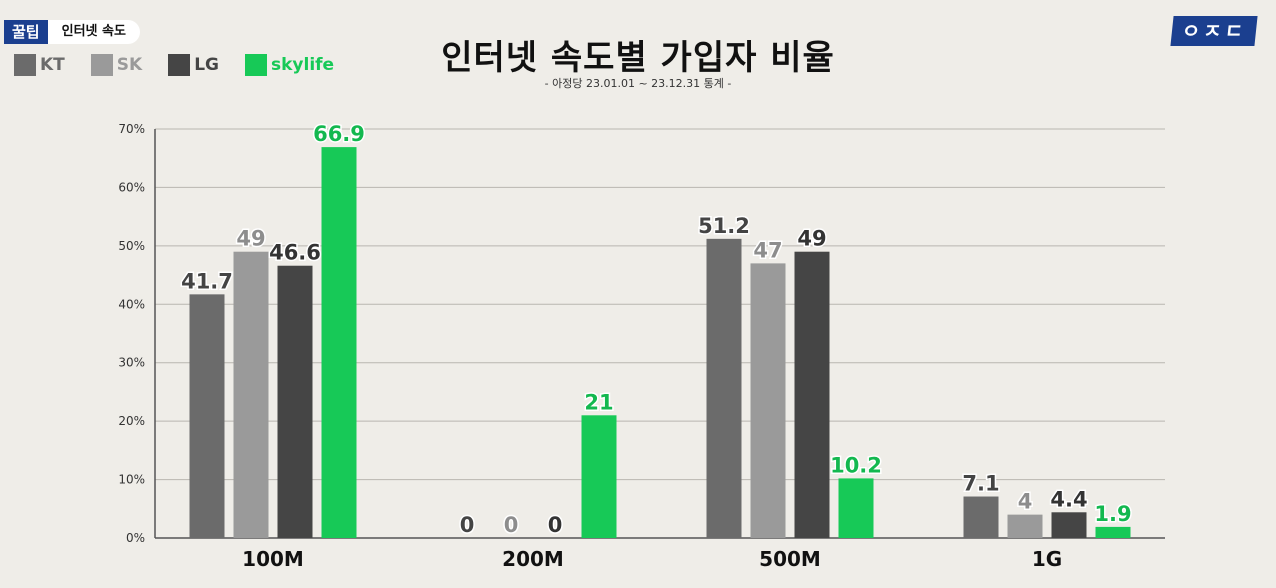  Describe the element at coordinates (295, 253) in the screenshot. I see `data-label: 46.6` at that location.